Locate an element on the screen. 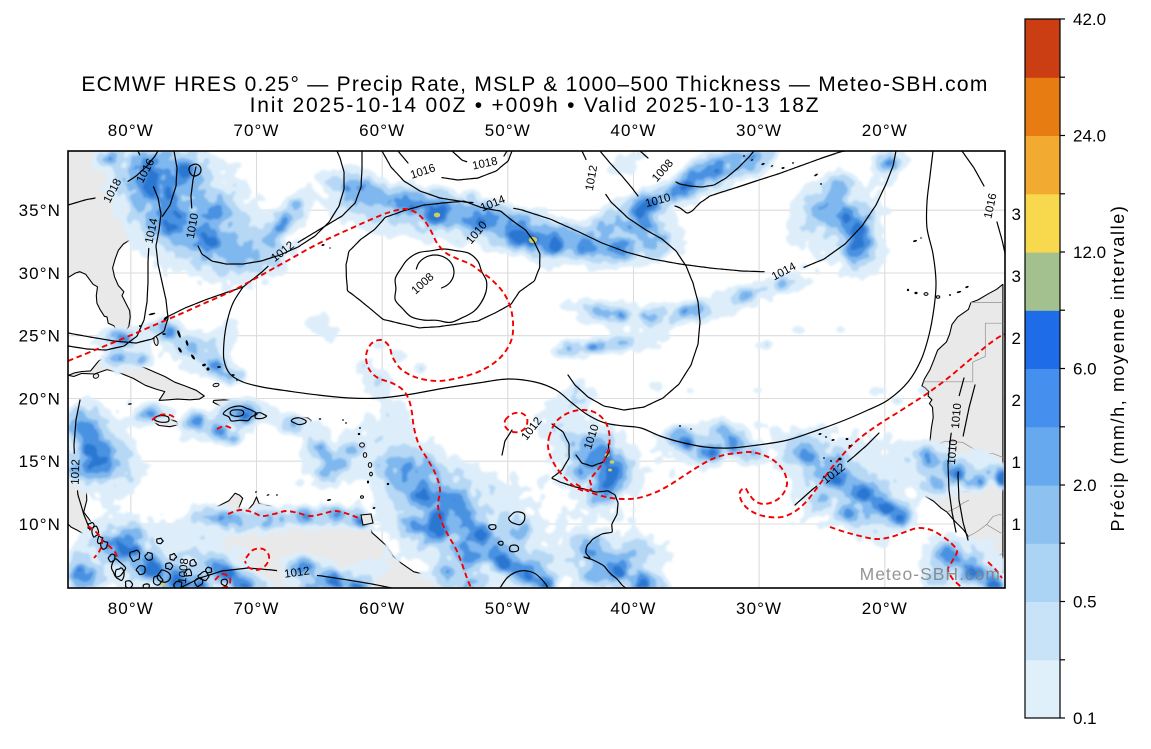 The width and height of the screenshot is (1151, 749). svg-text: 1016 is located at coordinates (991, 206).